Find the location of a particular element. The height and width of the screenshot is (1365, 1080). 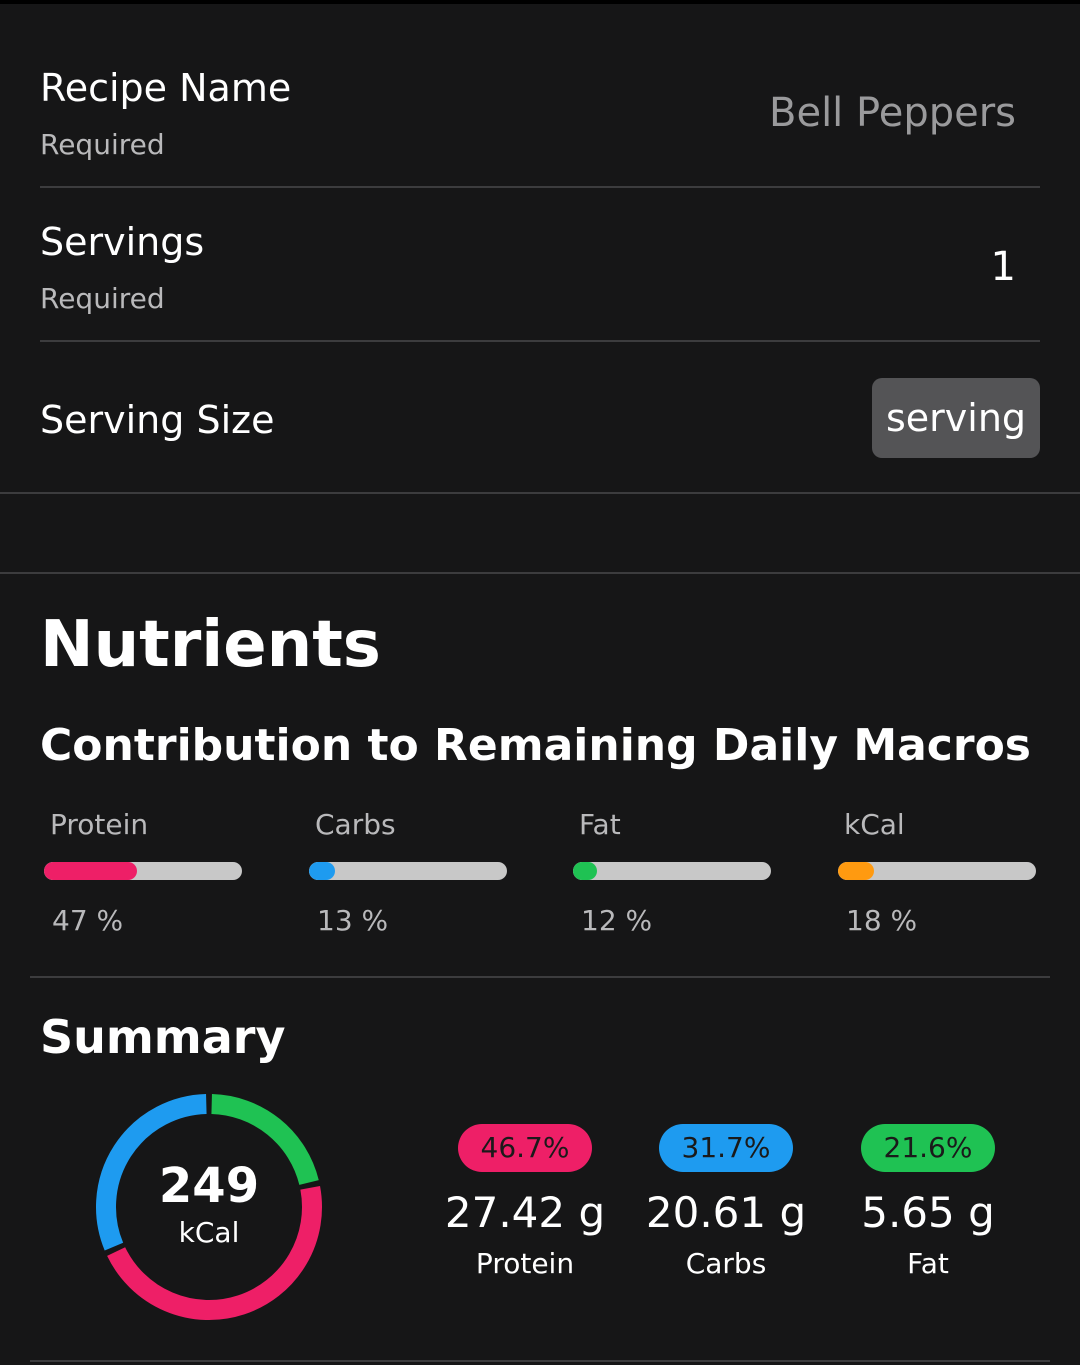

servings-input: 1 is located at coordinates (1003, 267).